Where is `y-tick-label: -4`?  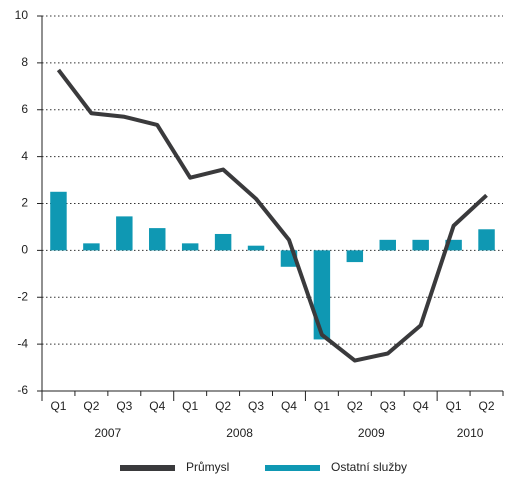 y-tick-label: -4 is located at coordinates (22, 343).